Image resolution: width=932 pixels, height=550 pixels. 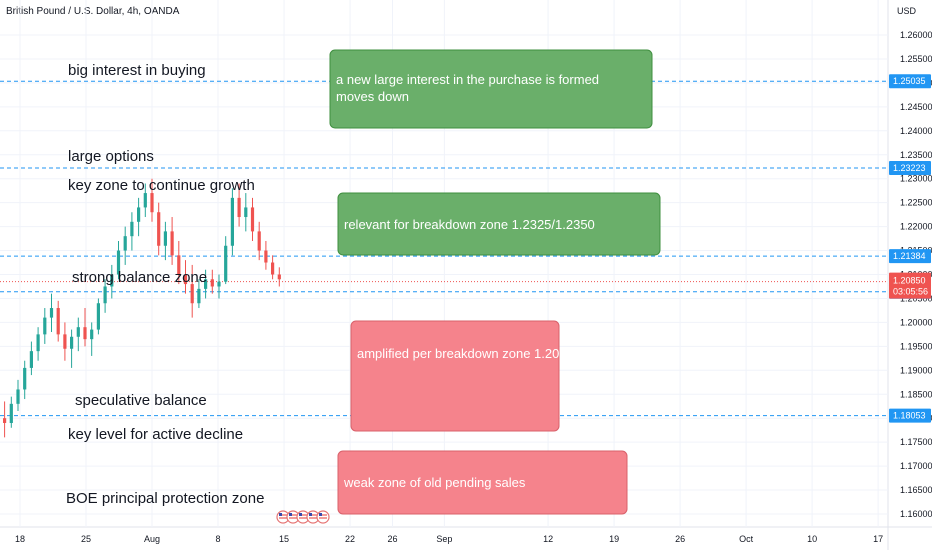 What do you see at coordinates (142, 308) in the screenshot?
I see `candles` at bounding box center [142, 308].